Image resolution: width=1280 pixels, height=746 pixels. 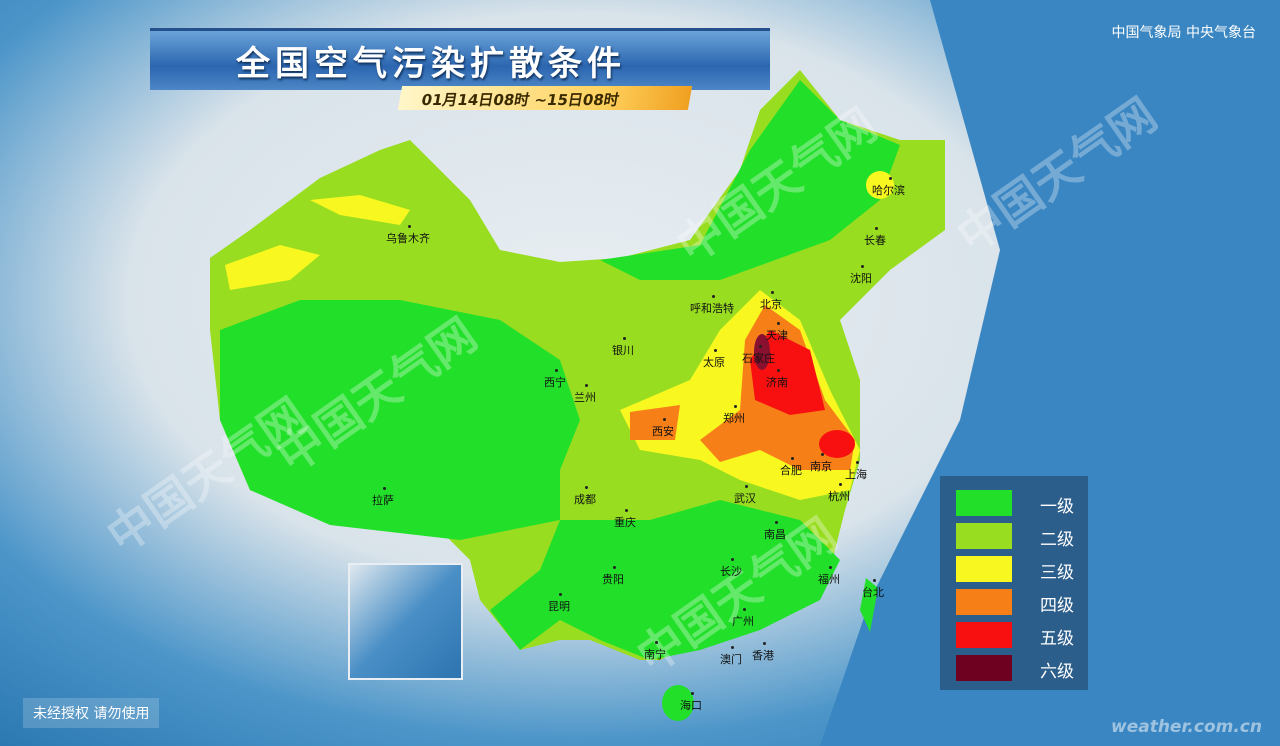 I want to click on south-china-sea-inset, so click(x=405, y=621).